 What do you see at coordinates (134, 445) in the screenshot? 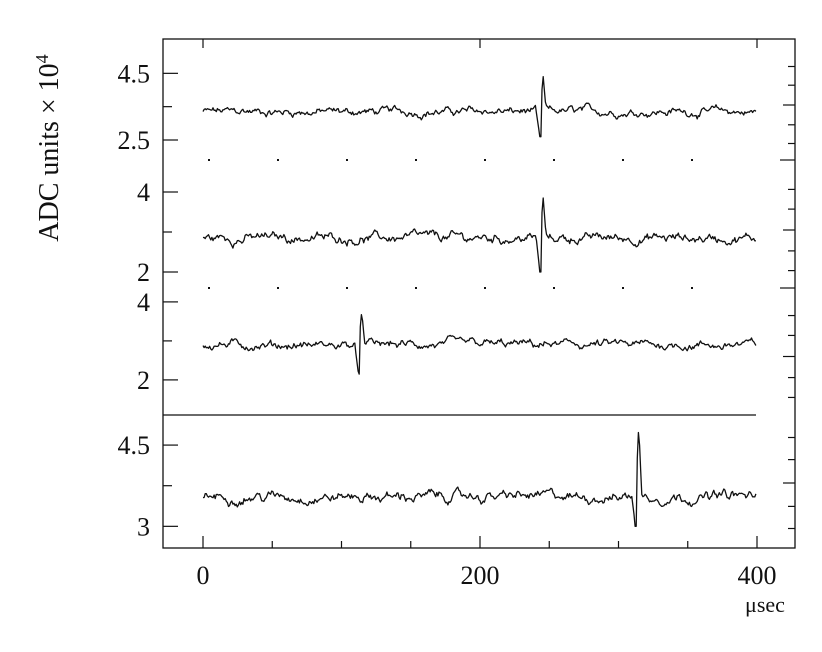
I see `y-tick-label-panel4-1: 4.5` at bounding box center [134, 445].